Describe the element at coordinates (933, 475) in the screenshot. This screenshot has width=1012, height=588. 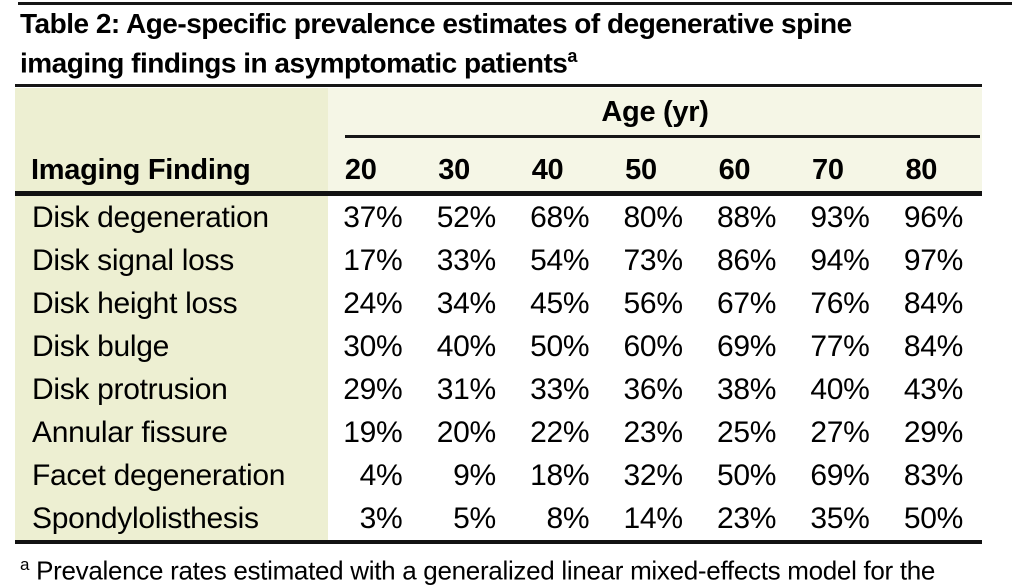
I see `value-cell: 83%` at that location.